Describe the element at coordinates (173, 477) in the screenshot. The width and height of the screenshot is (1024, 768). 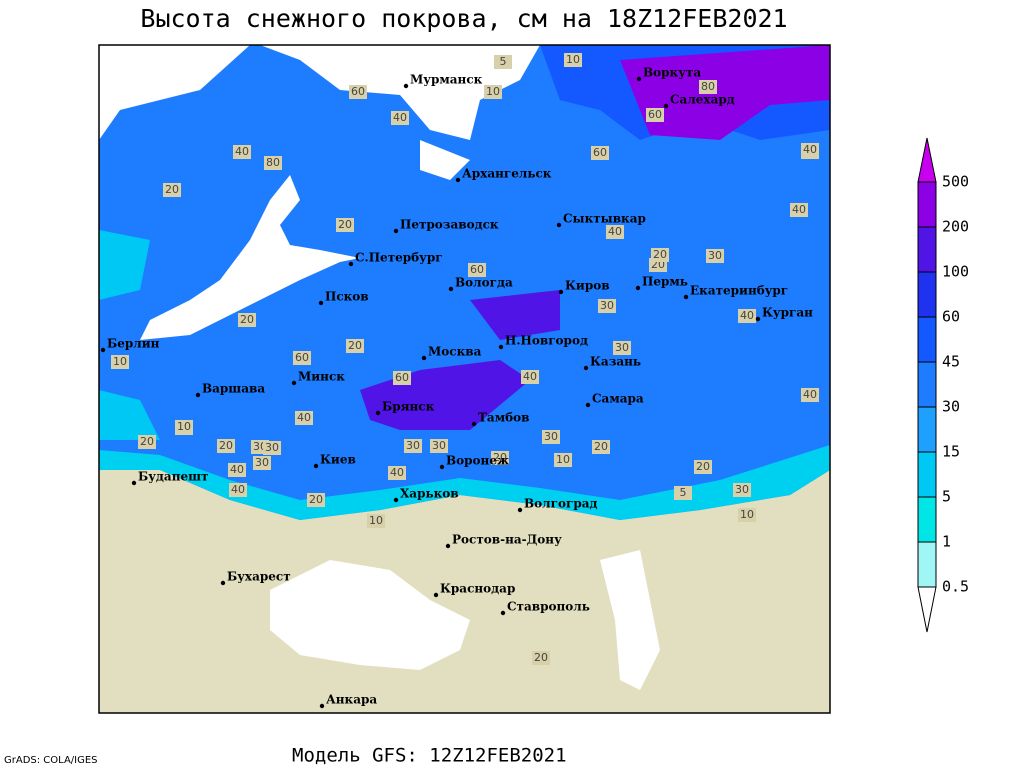
I see `city-label: Будапешт` at that location.